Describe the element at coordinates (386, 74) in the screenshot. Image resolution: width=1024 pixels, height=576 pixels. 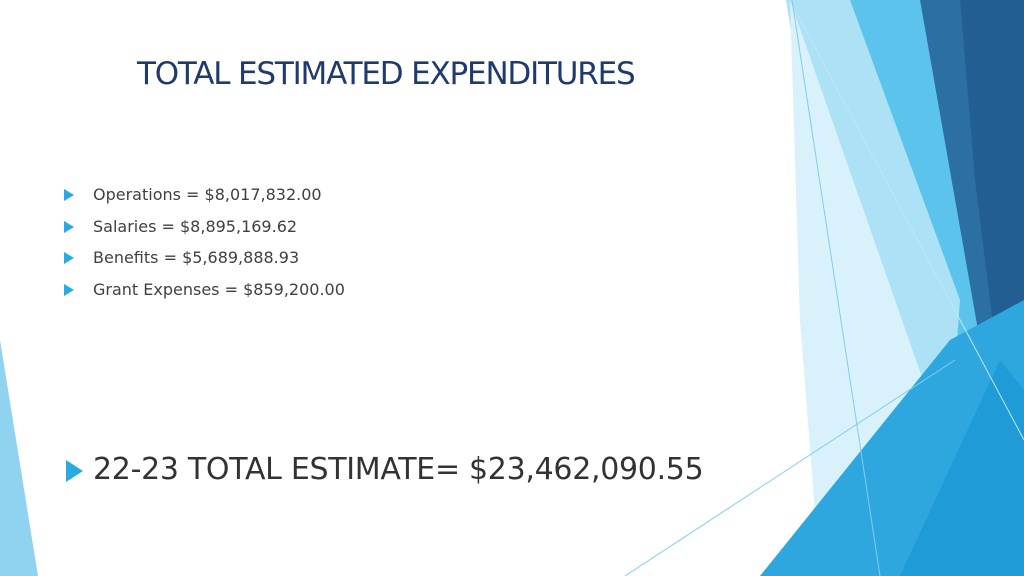
I see `slide-title: TOTAL ESTIMATED EXPENDITURES` at that location.